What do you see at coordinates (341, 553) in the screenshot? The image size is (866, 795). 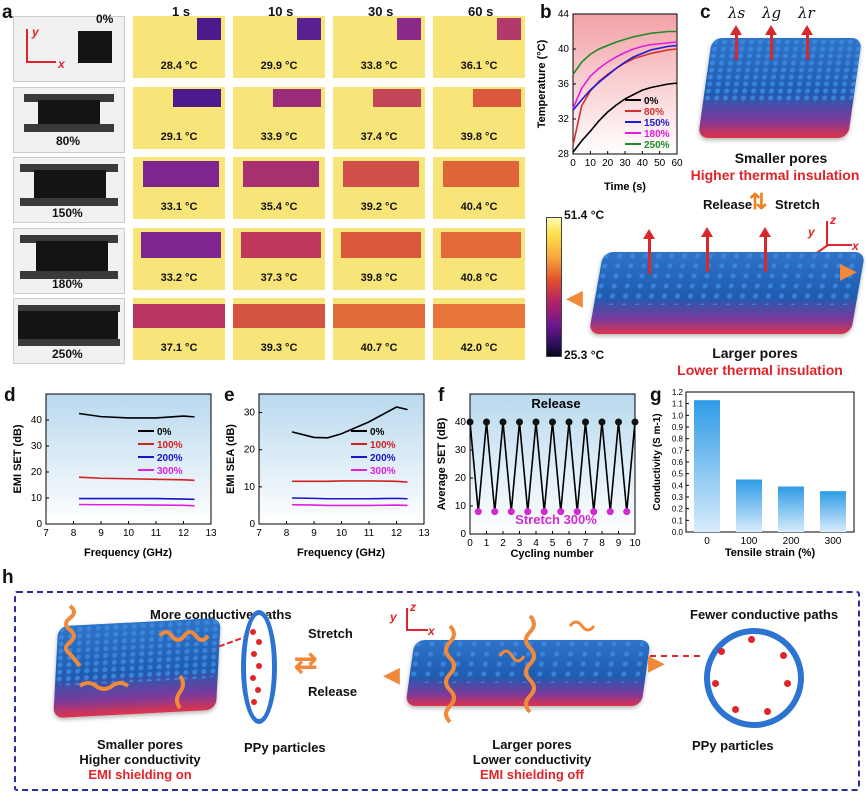 I see `x-axis-label: Frequency (GHz)` at bounding box center [341, 553].